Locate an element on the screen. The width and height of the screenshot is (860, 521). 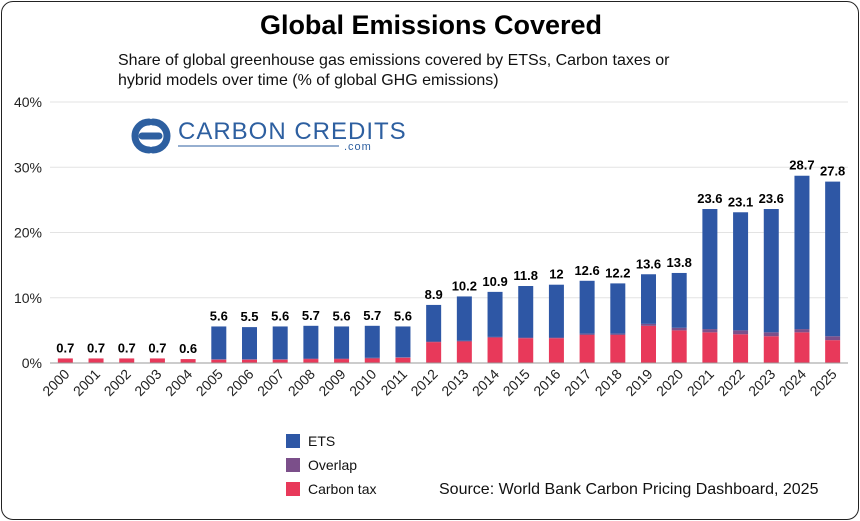
bar-carbon-tax-2011 is located at coordinates (403, 360).